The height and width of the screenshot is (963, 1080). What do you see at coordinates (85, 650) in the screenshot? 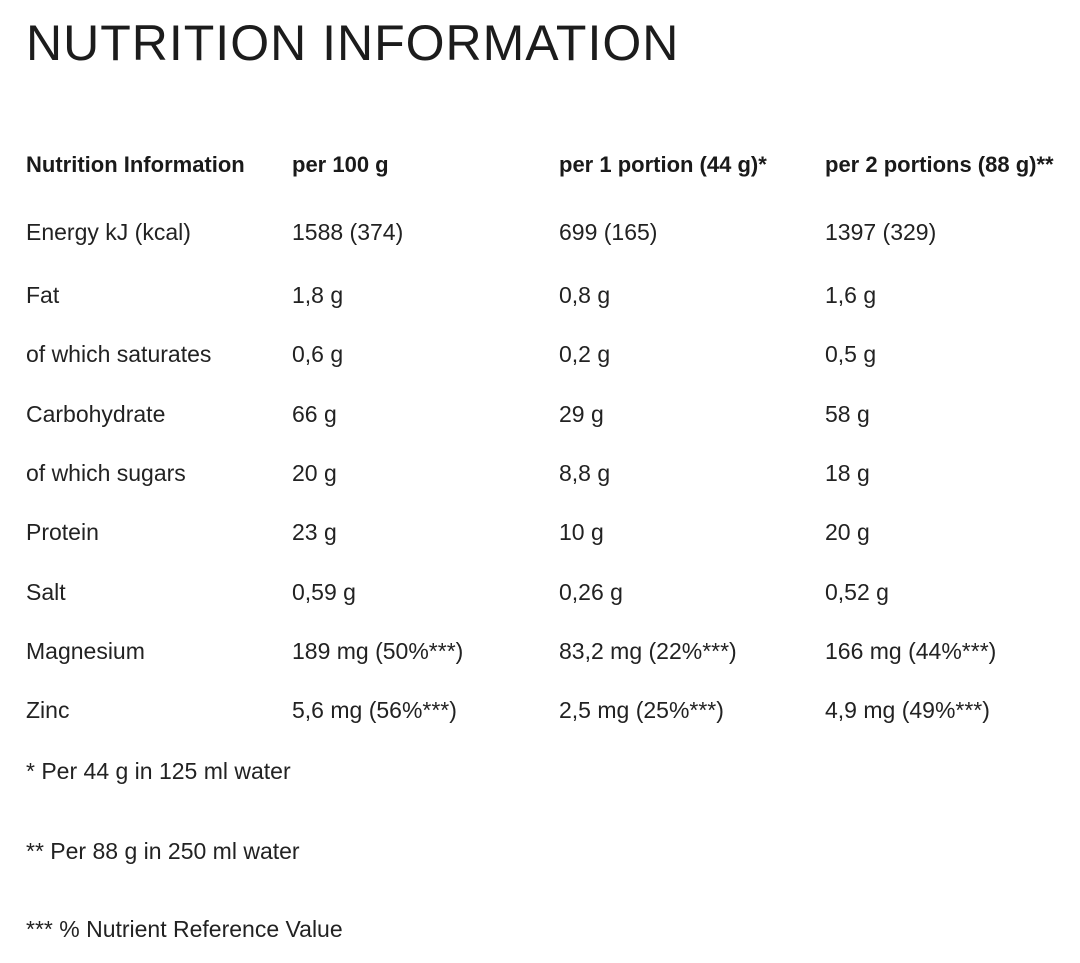
I see `nutrient-name: Magnesium` at bounding box center [85, 650].